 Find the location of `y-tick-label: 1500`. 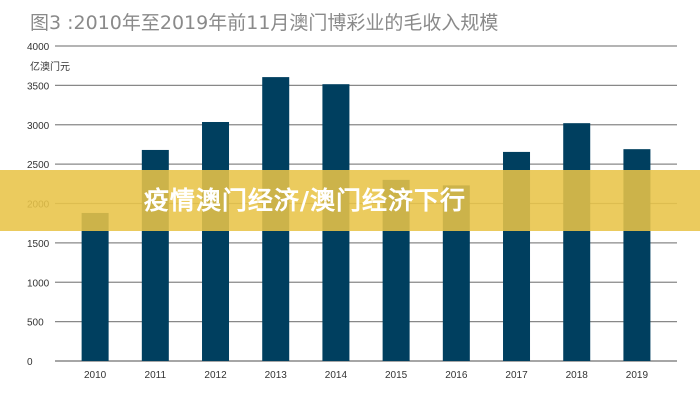

y-tick-label: 1500 is located at coordinates (38, 244).